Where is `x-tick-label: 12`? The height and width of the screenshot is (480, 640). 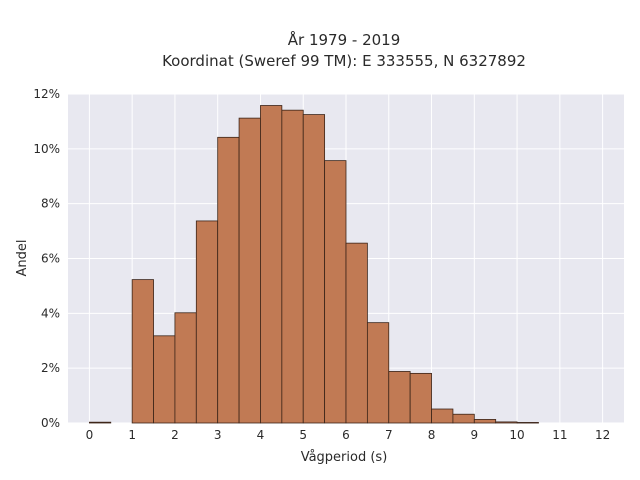
x-tick-label: 12 is located at coordinates (602, 435).